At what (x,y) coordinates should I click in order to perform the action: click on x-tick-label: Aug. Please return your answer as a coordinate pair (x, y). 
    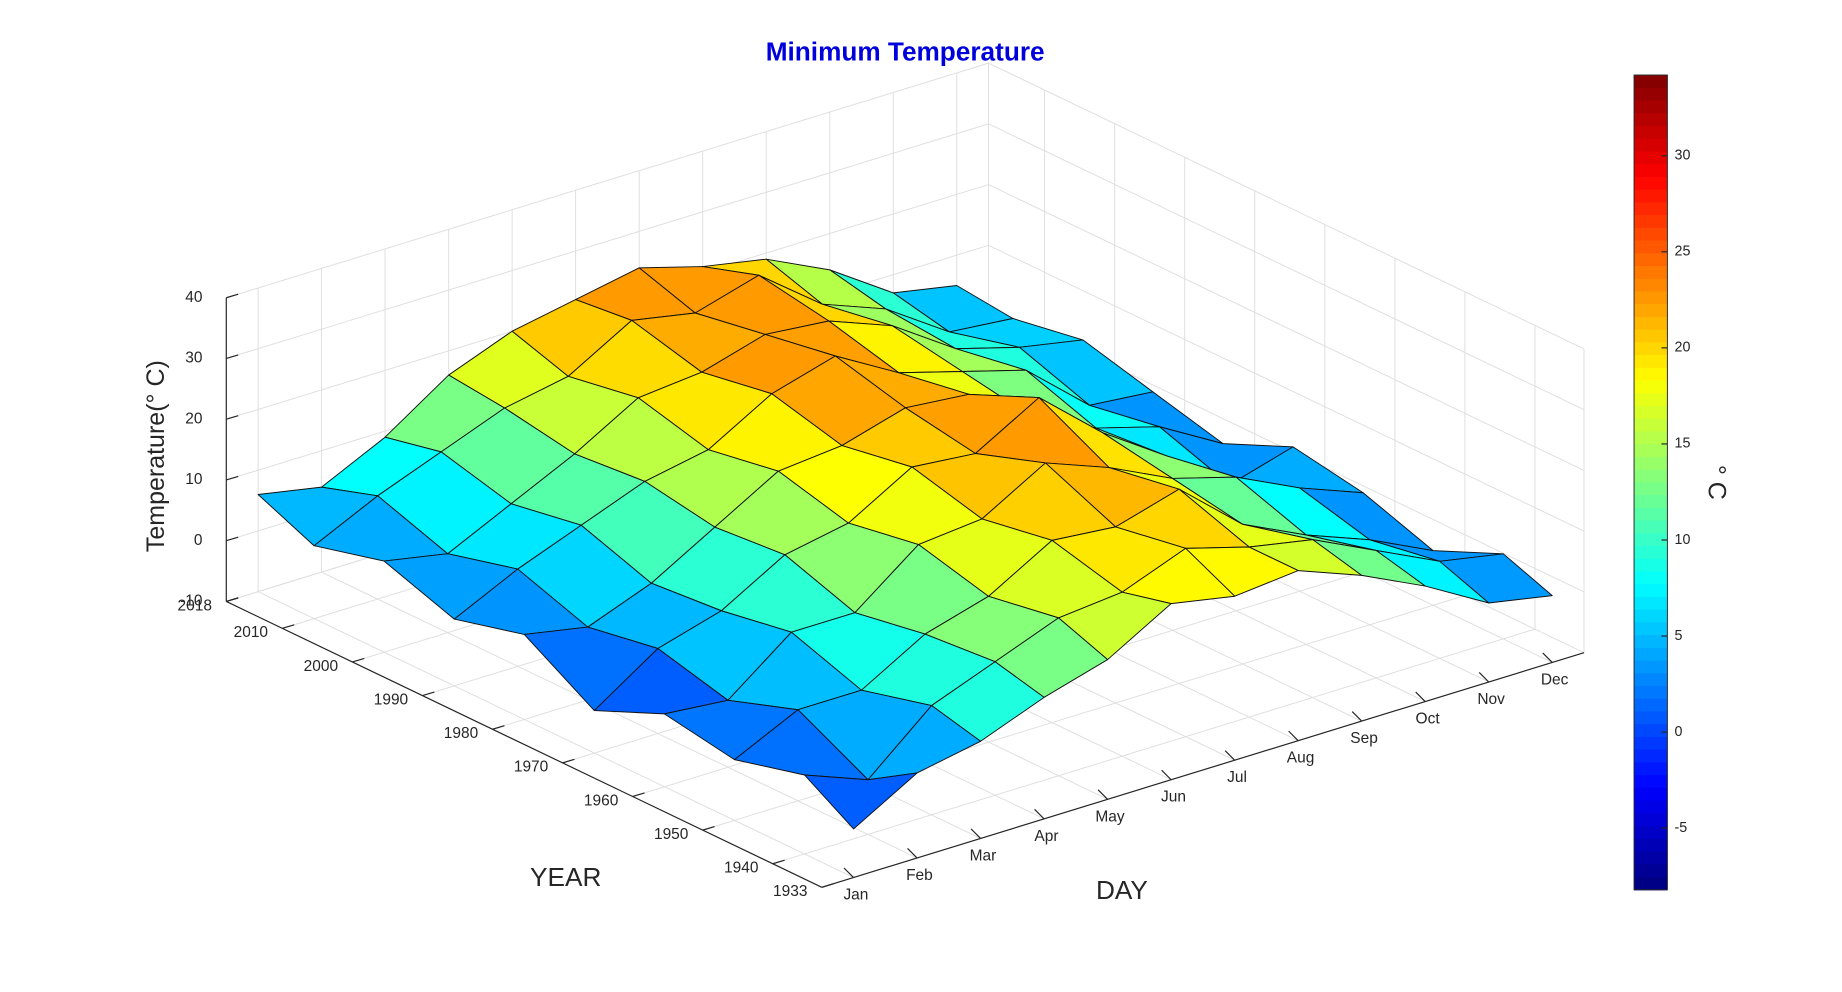
    Looking at the image, I should click on (1301, 758).